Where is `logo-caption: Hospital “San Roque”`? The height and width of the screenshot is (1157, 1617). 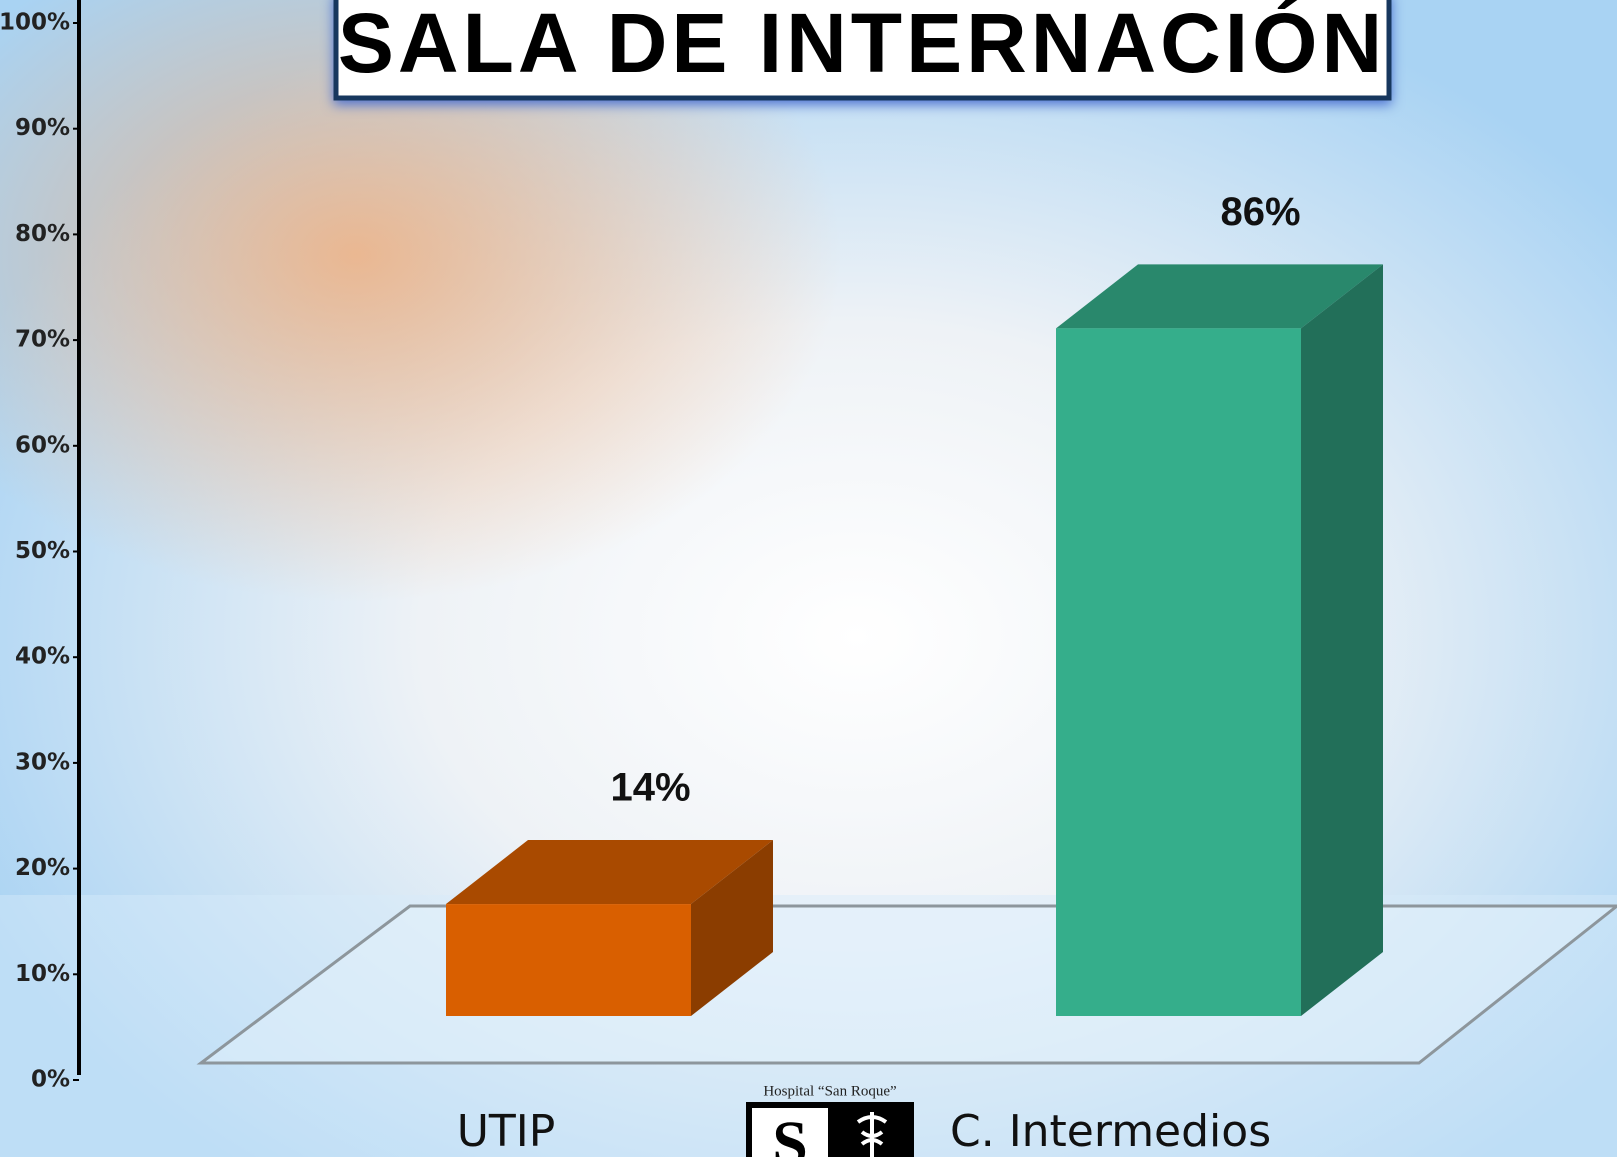
logo-caption: Hospital “San Roque” is located at coordinates (829, 1091).